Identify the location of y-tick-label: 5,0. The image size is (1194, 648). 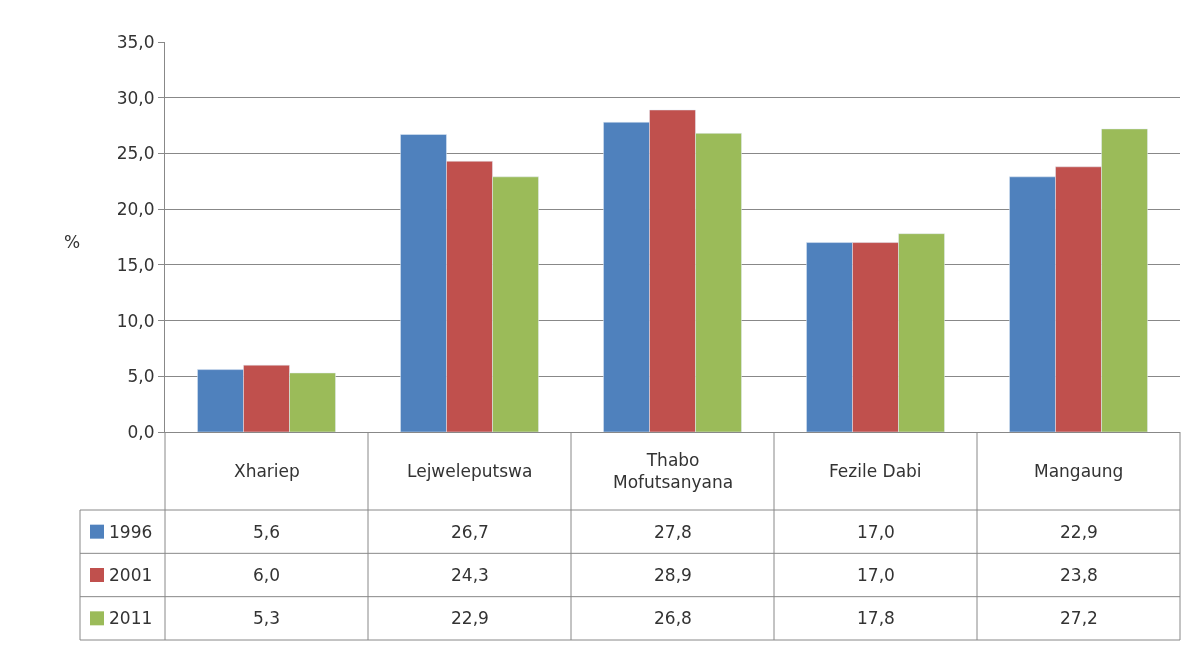
(141, 376).